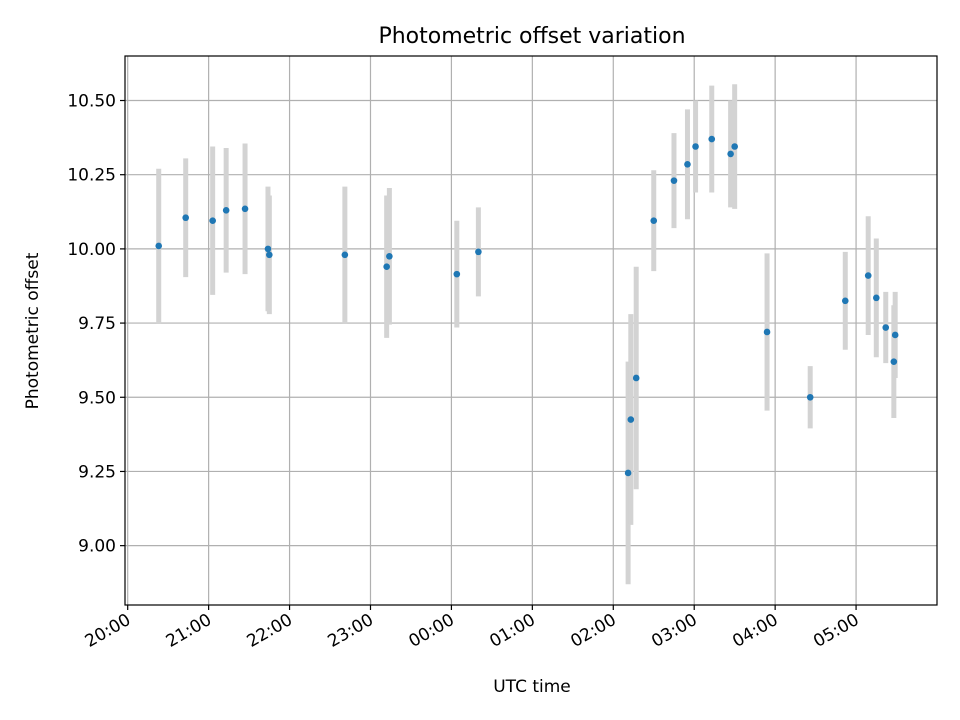 Image resolution: width=960 pixels, height=720 pixels. What do you see at coordinates (189, 631) in the screenshot?
I see `x-tick-label: 21:00` at bounding box center [189, 631].